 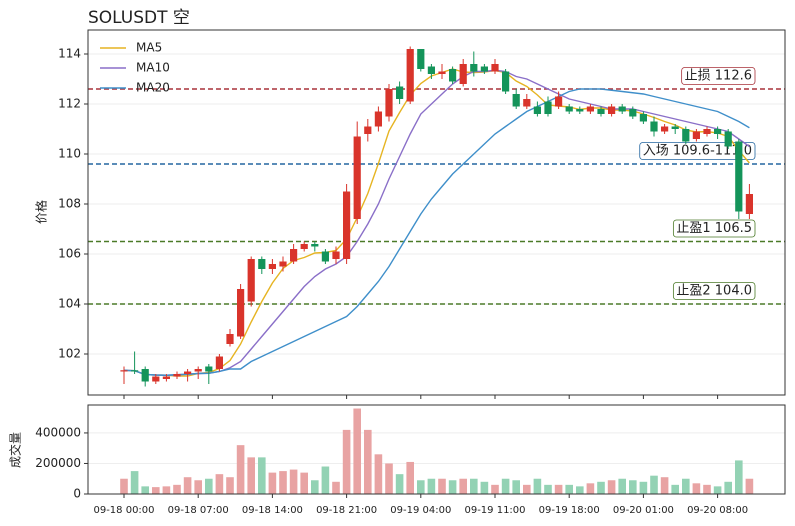 I want to click on y-tick-label: 400000, so click(x=58, y=432).